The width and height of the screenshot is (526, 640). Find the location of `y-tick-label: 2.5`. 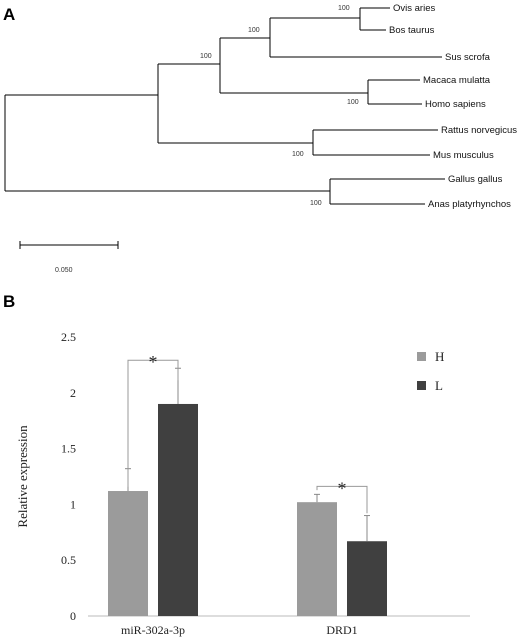

y-tick-label: 2.5 is located at coordinates (68, 337).